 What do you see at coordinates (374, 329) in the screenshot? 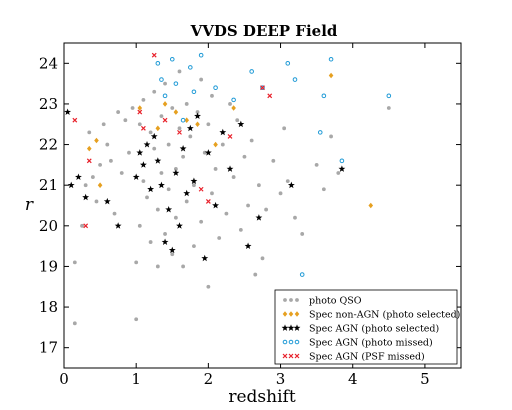
I see `legend-entry: Spec AGN (photo selected)` at bounding box center [374, 329].